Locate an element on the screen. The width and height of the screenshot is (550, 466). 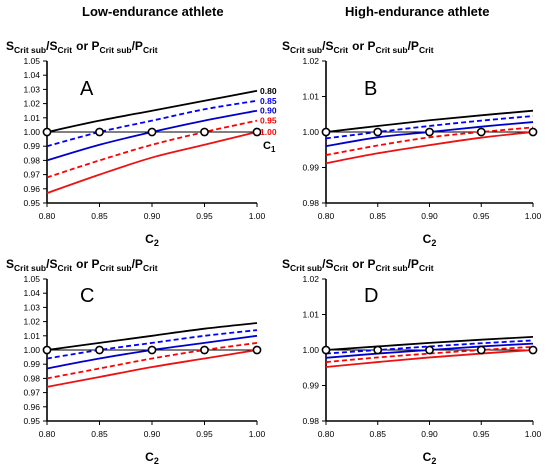
panel-letter: A is located at coordinates (87, 89).